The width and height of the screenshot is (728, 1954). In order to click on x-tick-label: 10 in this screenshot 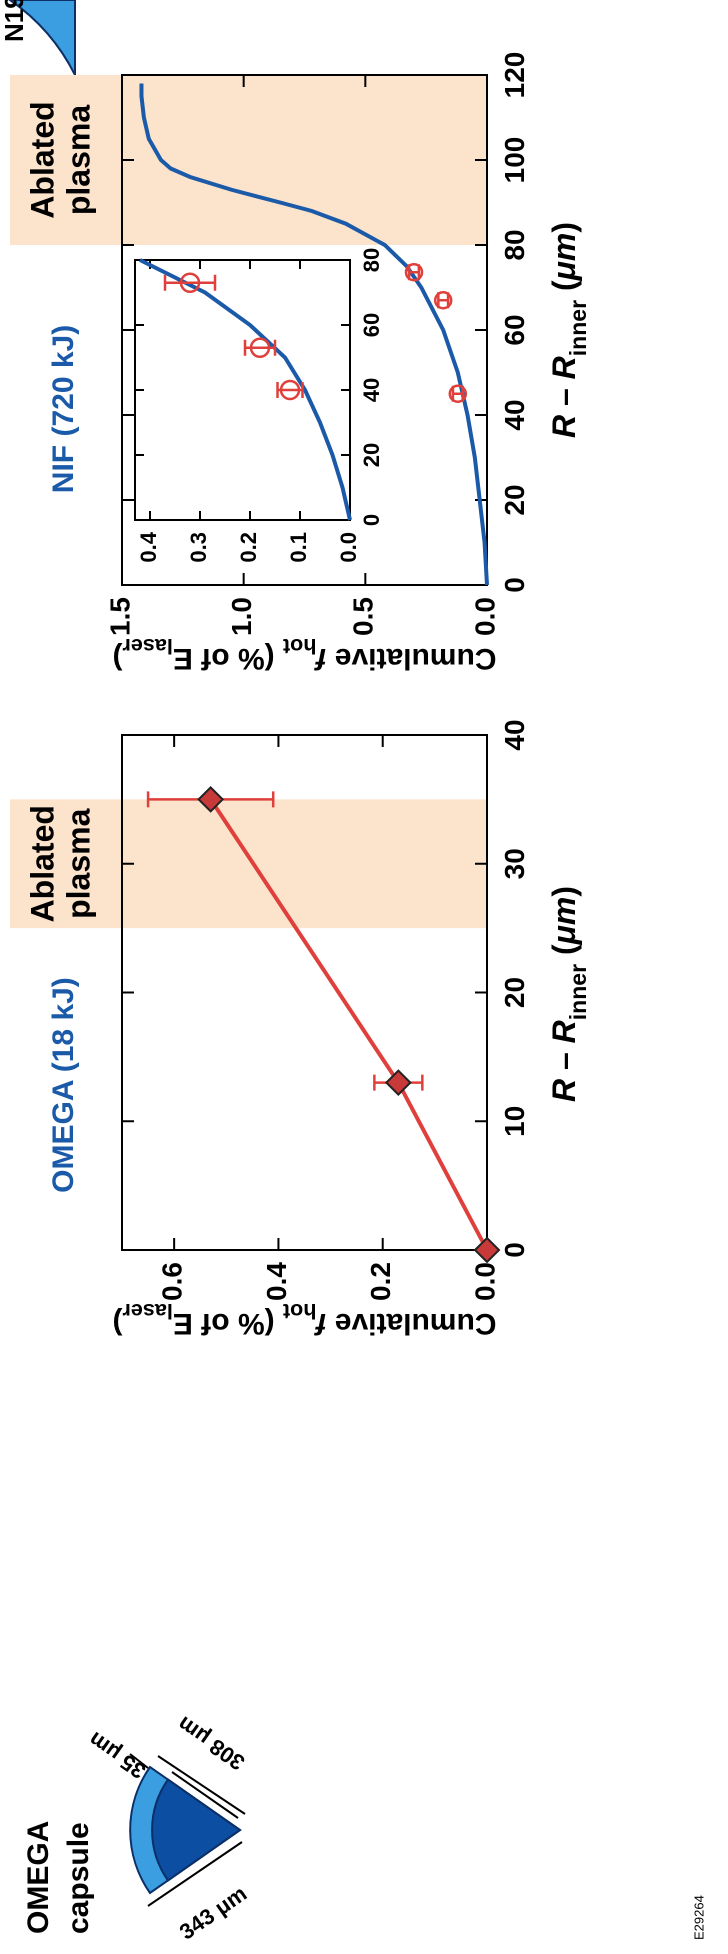, I will do `click(514, 1121)`.